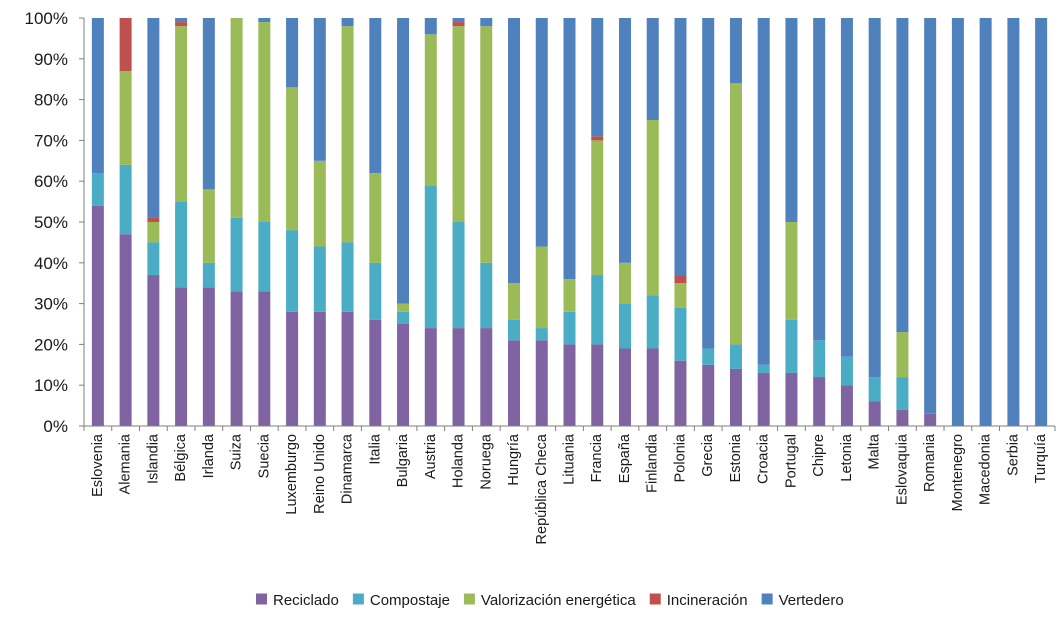  Describe the element at coordinates (51, 100) in the screenshot. I see `y-tick-label: 80%` at that location.